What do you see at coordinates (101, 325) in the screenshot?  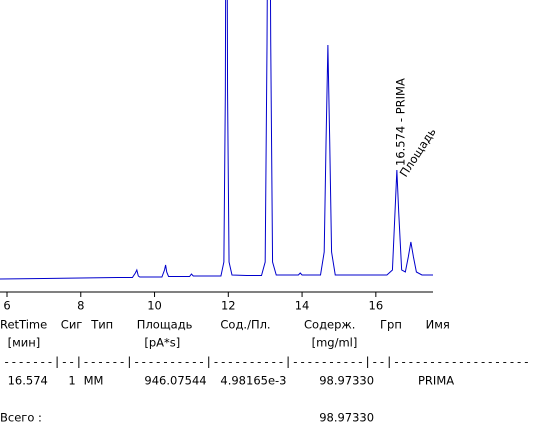 I see `column-header: Тип` at bounding box center [101, 325].